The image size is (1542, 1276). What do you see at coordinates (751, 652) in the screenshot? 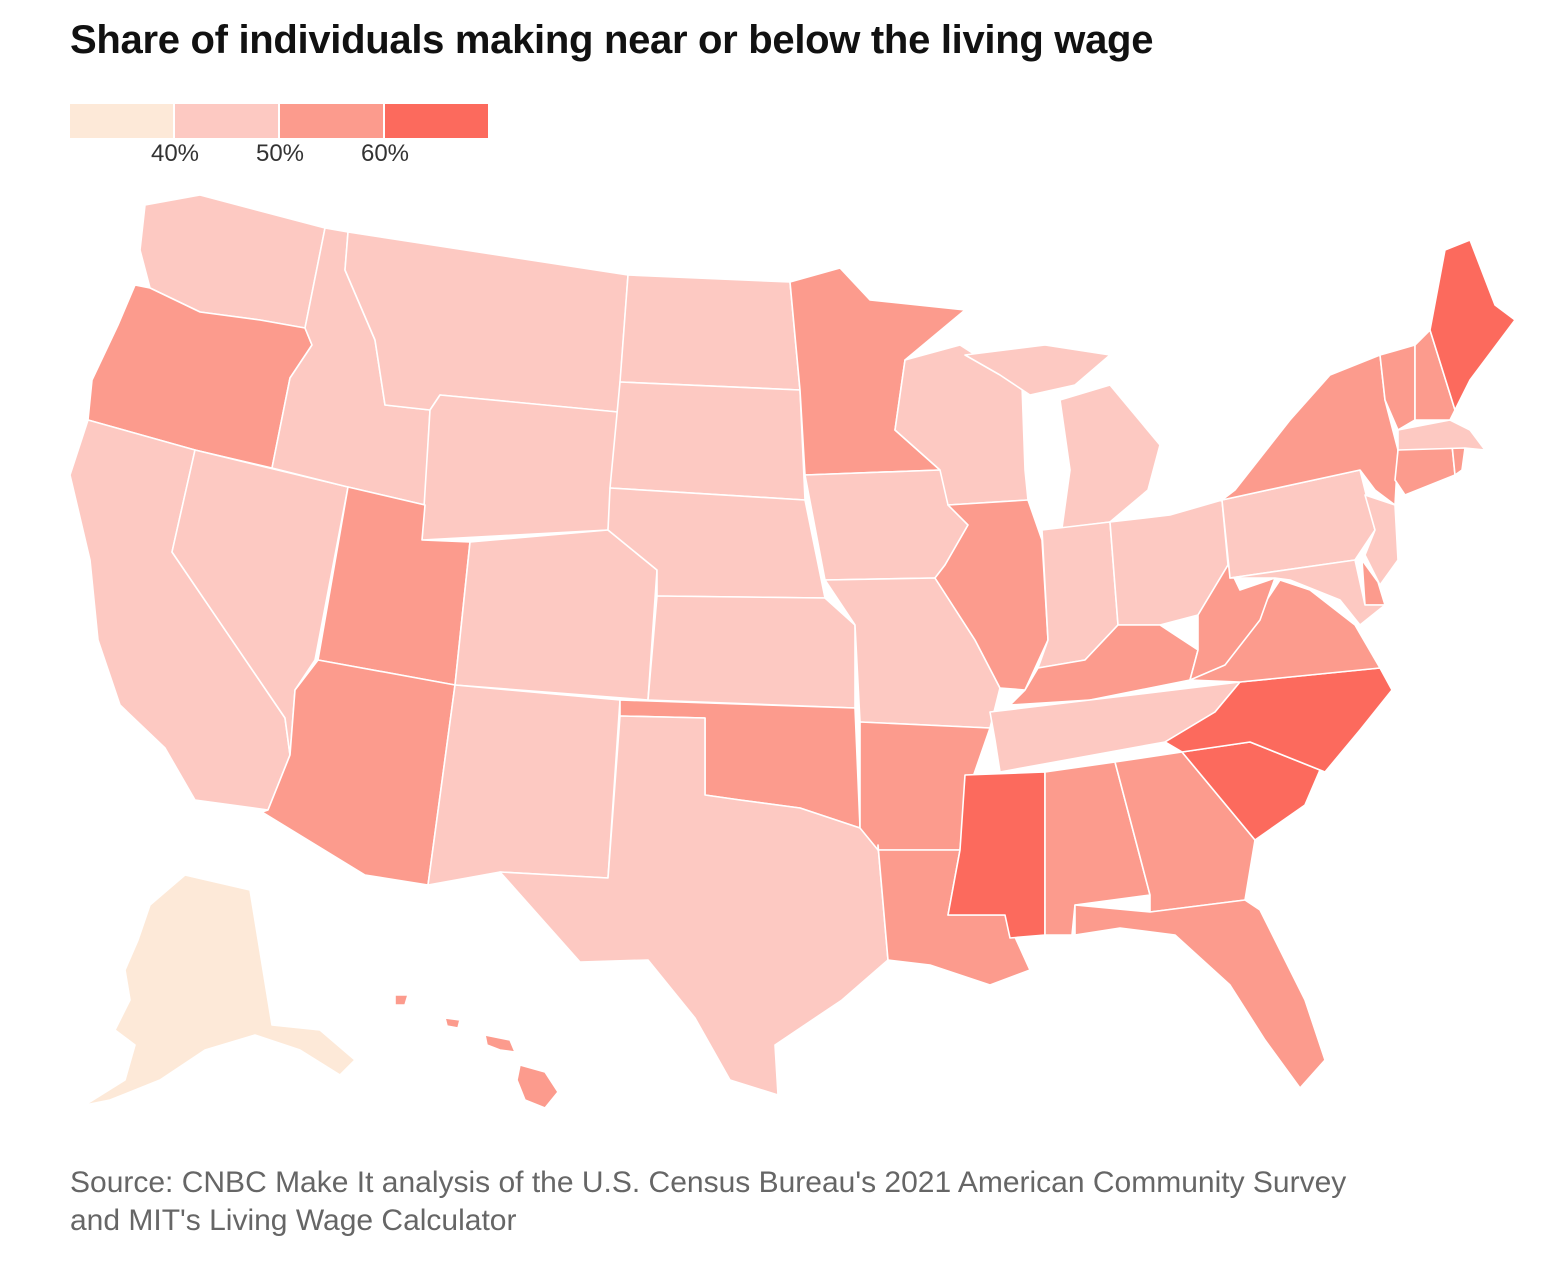
I see `state-KS` at bounding box center [751, 652].